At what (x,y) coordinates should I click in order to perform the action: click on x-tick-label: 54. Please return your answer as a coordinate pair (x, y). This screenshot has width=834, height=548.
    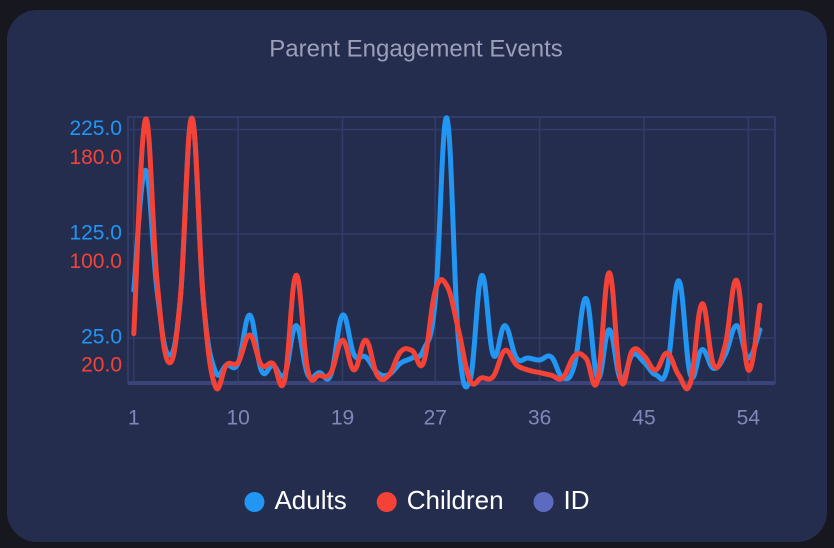
    Looking at the image, I should click on (749, 418).